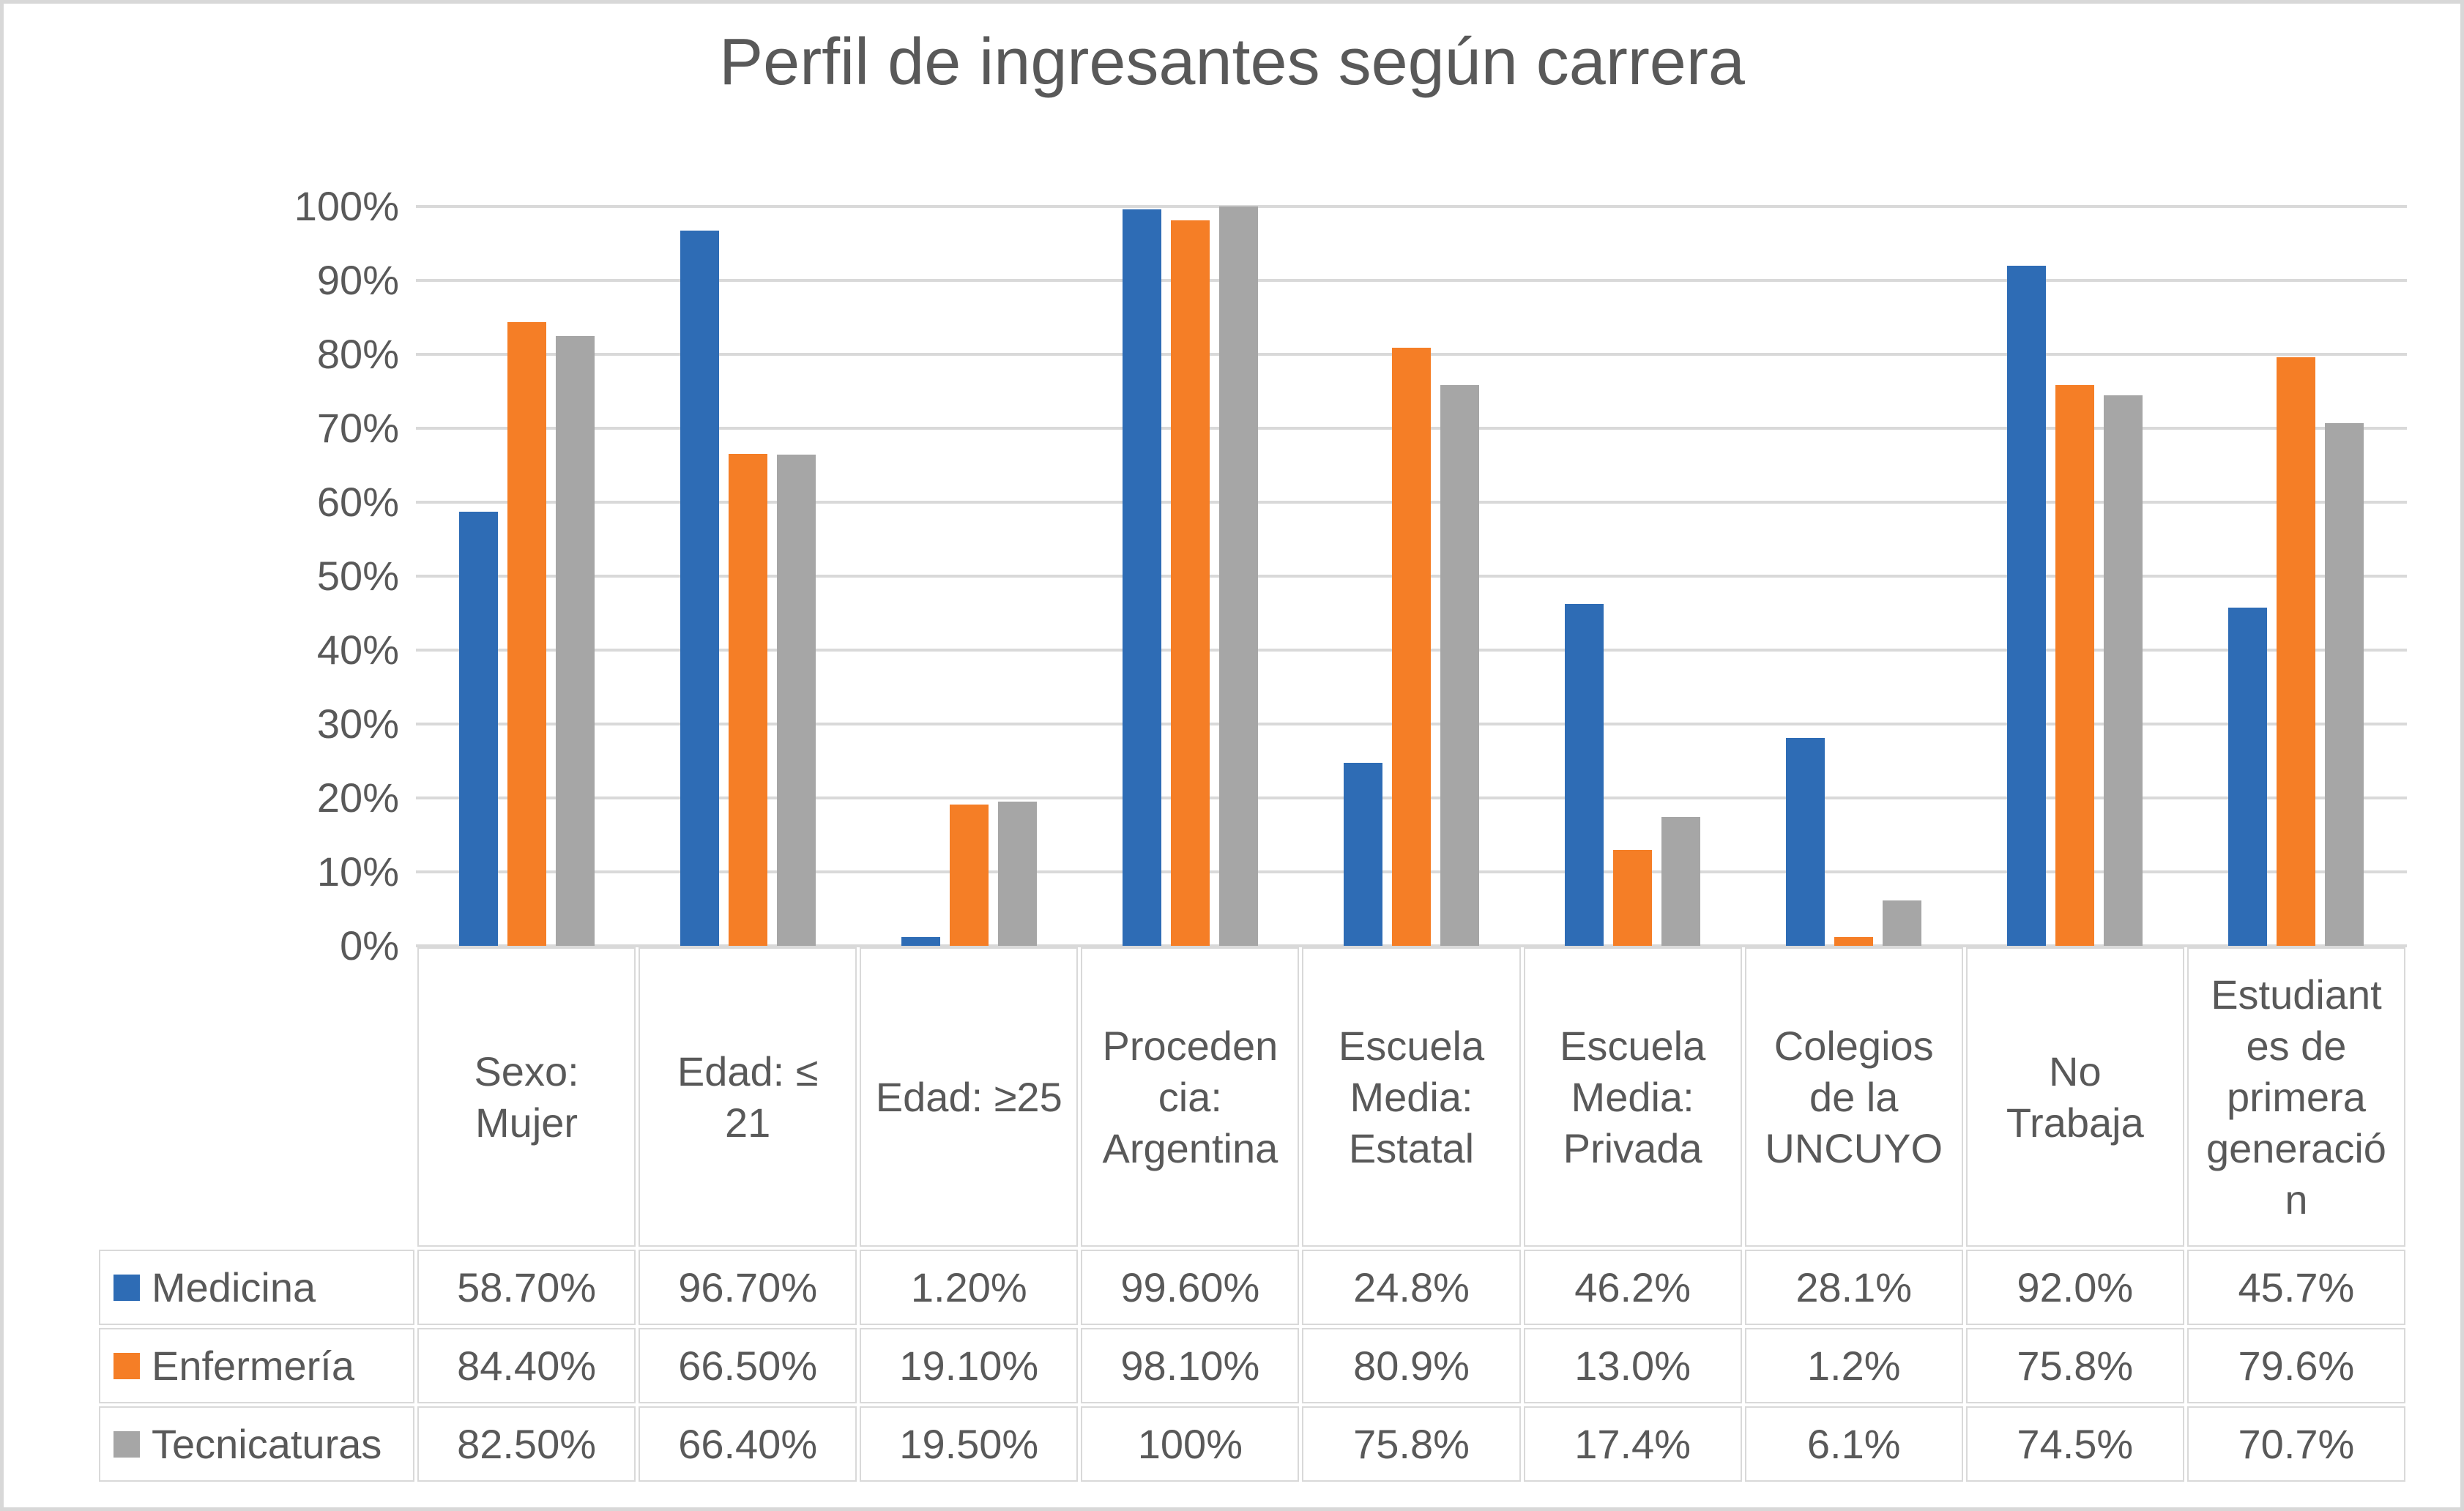 Image resolution: width=2464 pixels, height=1511 pixels. I want to click on bar-group-no-trabaja, so click(2075, 576).